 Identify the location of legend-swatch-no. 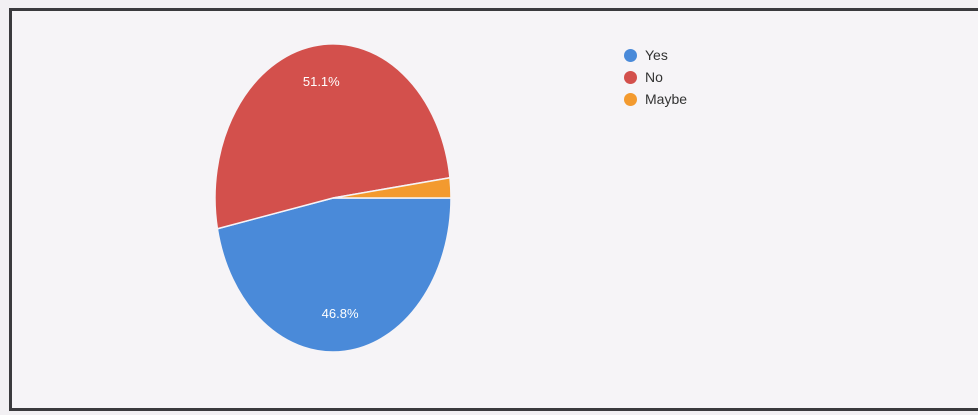
(630, 77).